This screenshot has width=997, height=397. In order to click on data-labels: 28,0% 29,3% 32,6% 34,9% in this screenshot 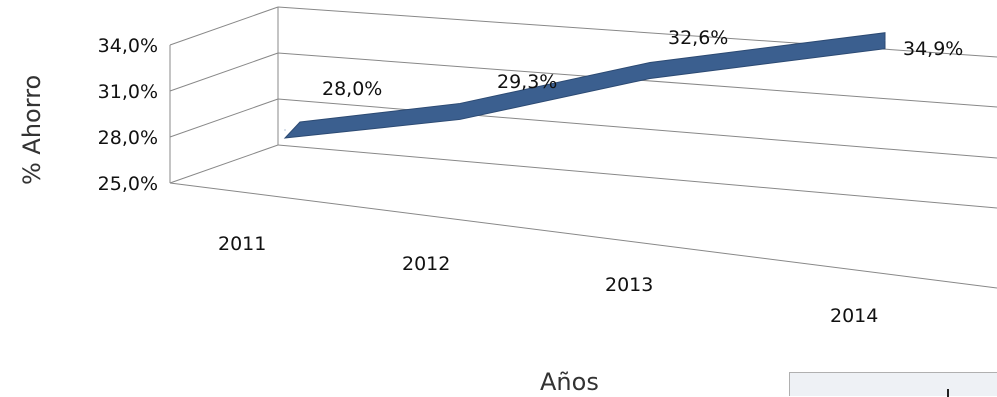, I will do `click(642, 63)`.